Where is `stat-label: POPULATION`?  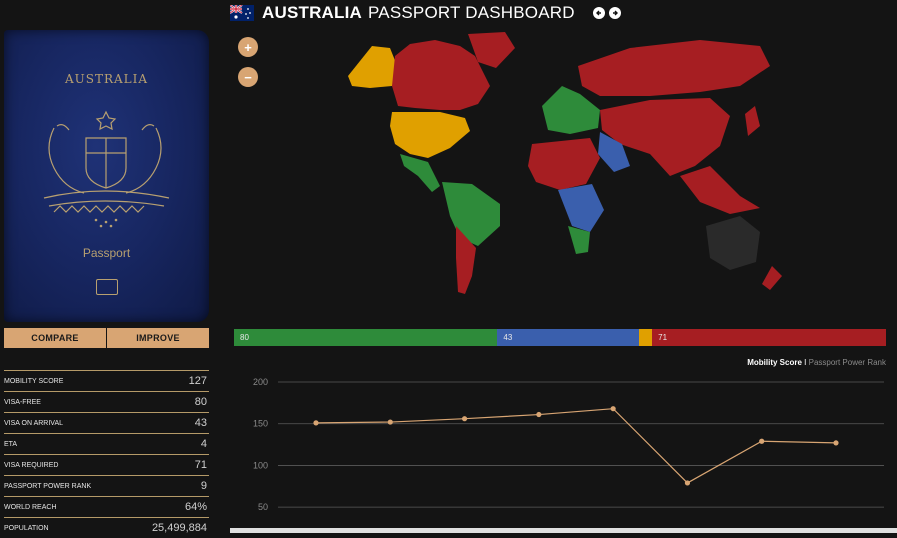
stat-label: POPULATION is located at coordinates (26, 528).